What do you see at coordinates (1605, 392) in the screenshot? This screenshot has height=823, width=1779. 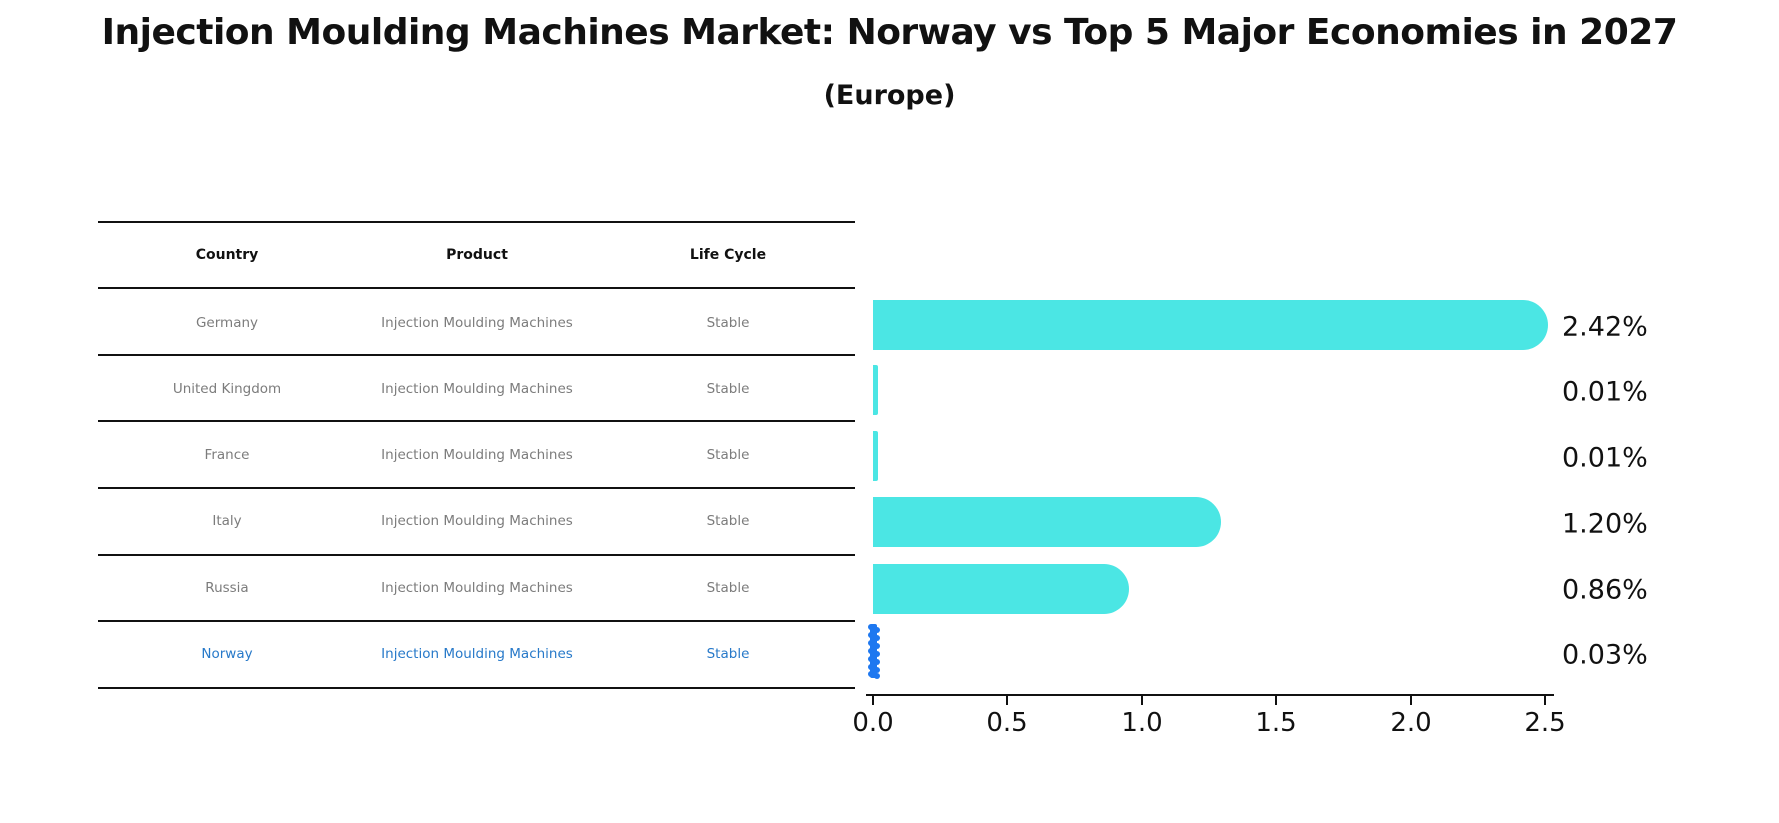 I see `value-label-united-kingdom: 0.01%` at bounding box center [1605, 392].